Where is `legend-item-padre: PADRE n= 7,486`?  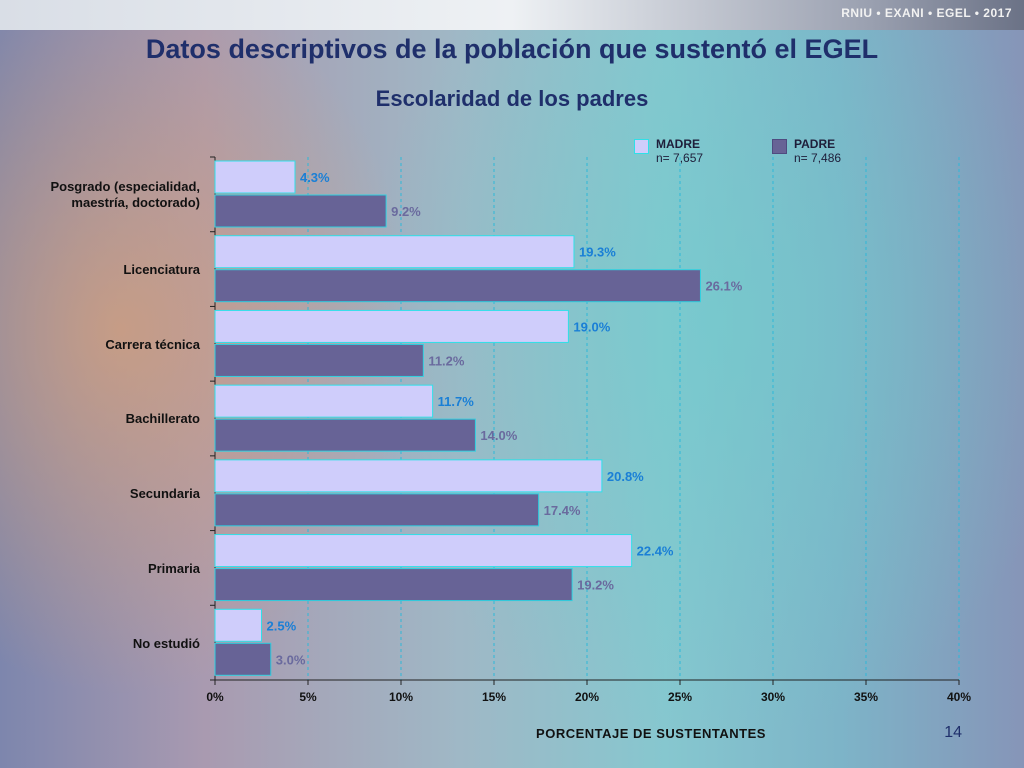 legend-item-padre: PADRE n= 7,486 is located at coordinates (842, 152).